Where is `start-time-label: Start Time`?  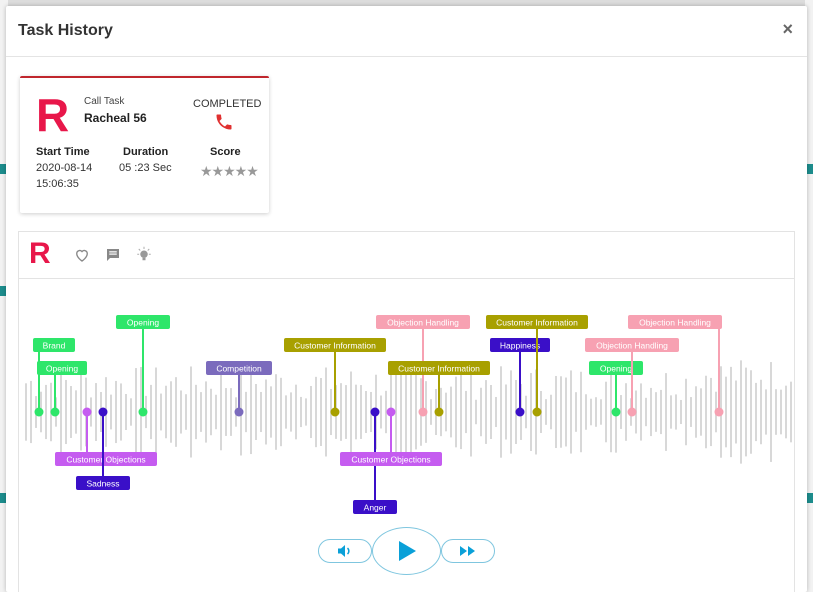 start-time-label: Start Time is located at coordinates (63, 152).